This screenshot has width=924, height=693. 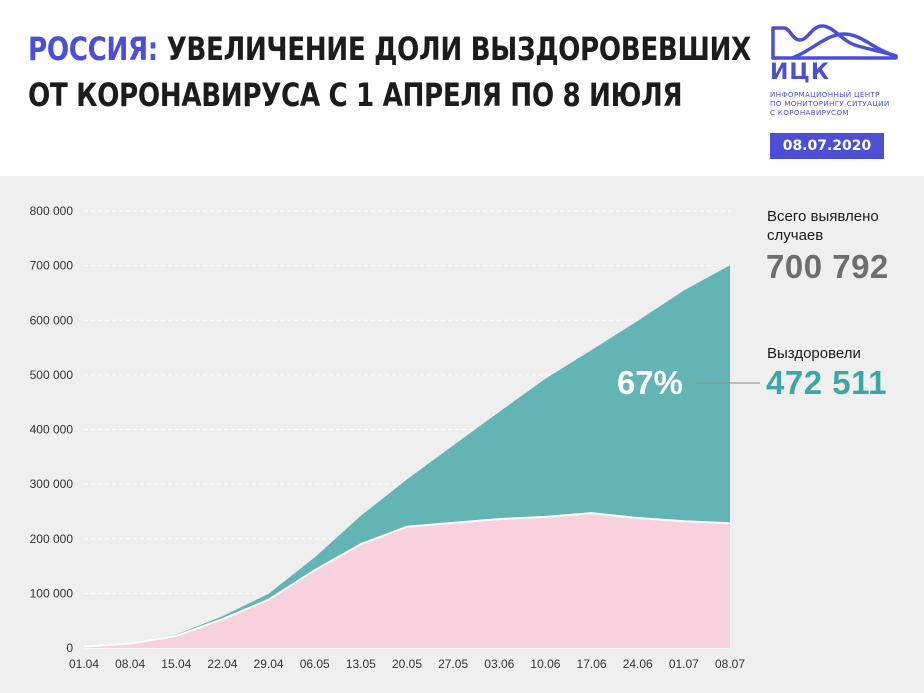 I want to click on date-badge: 08.07.2020, so click(x=827, y=146).